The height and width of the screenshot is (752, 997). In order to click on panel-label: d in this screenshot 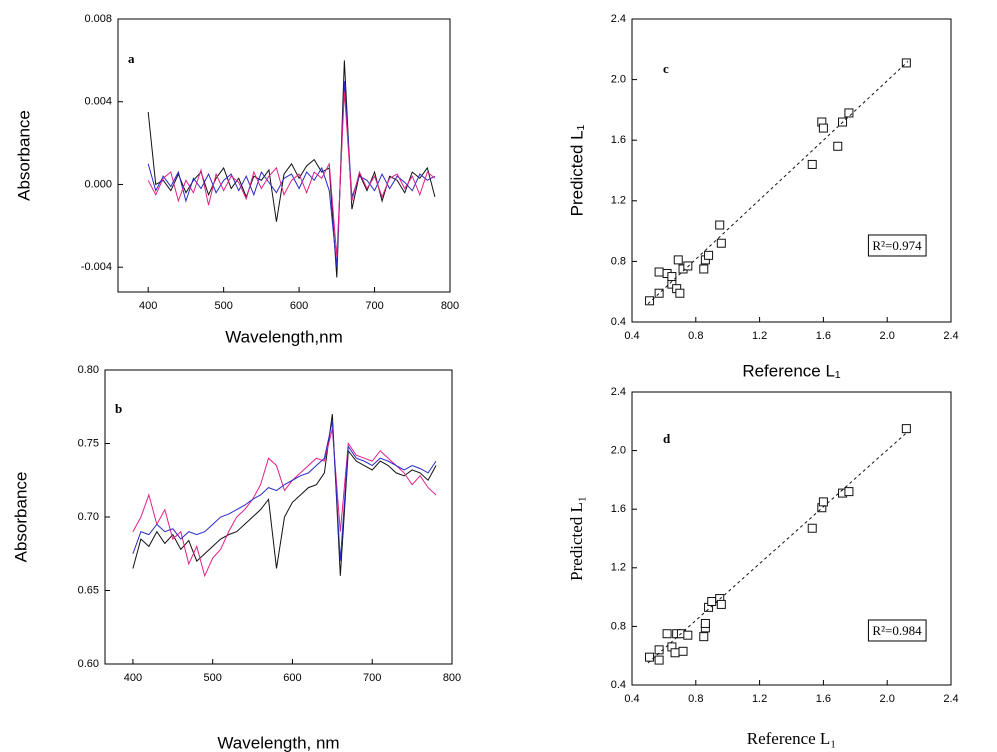, I will do `click(667, 438)`.